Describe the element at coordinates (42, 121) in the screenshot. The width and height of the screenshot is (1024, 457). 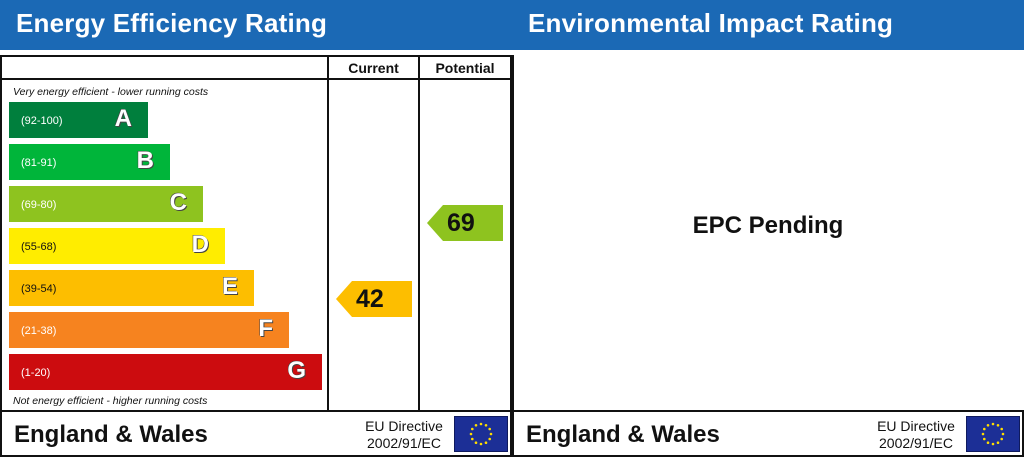
I see `band-range: (92-100)` at that location.